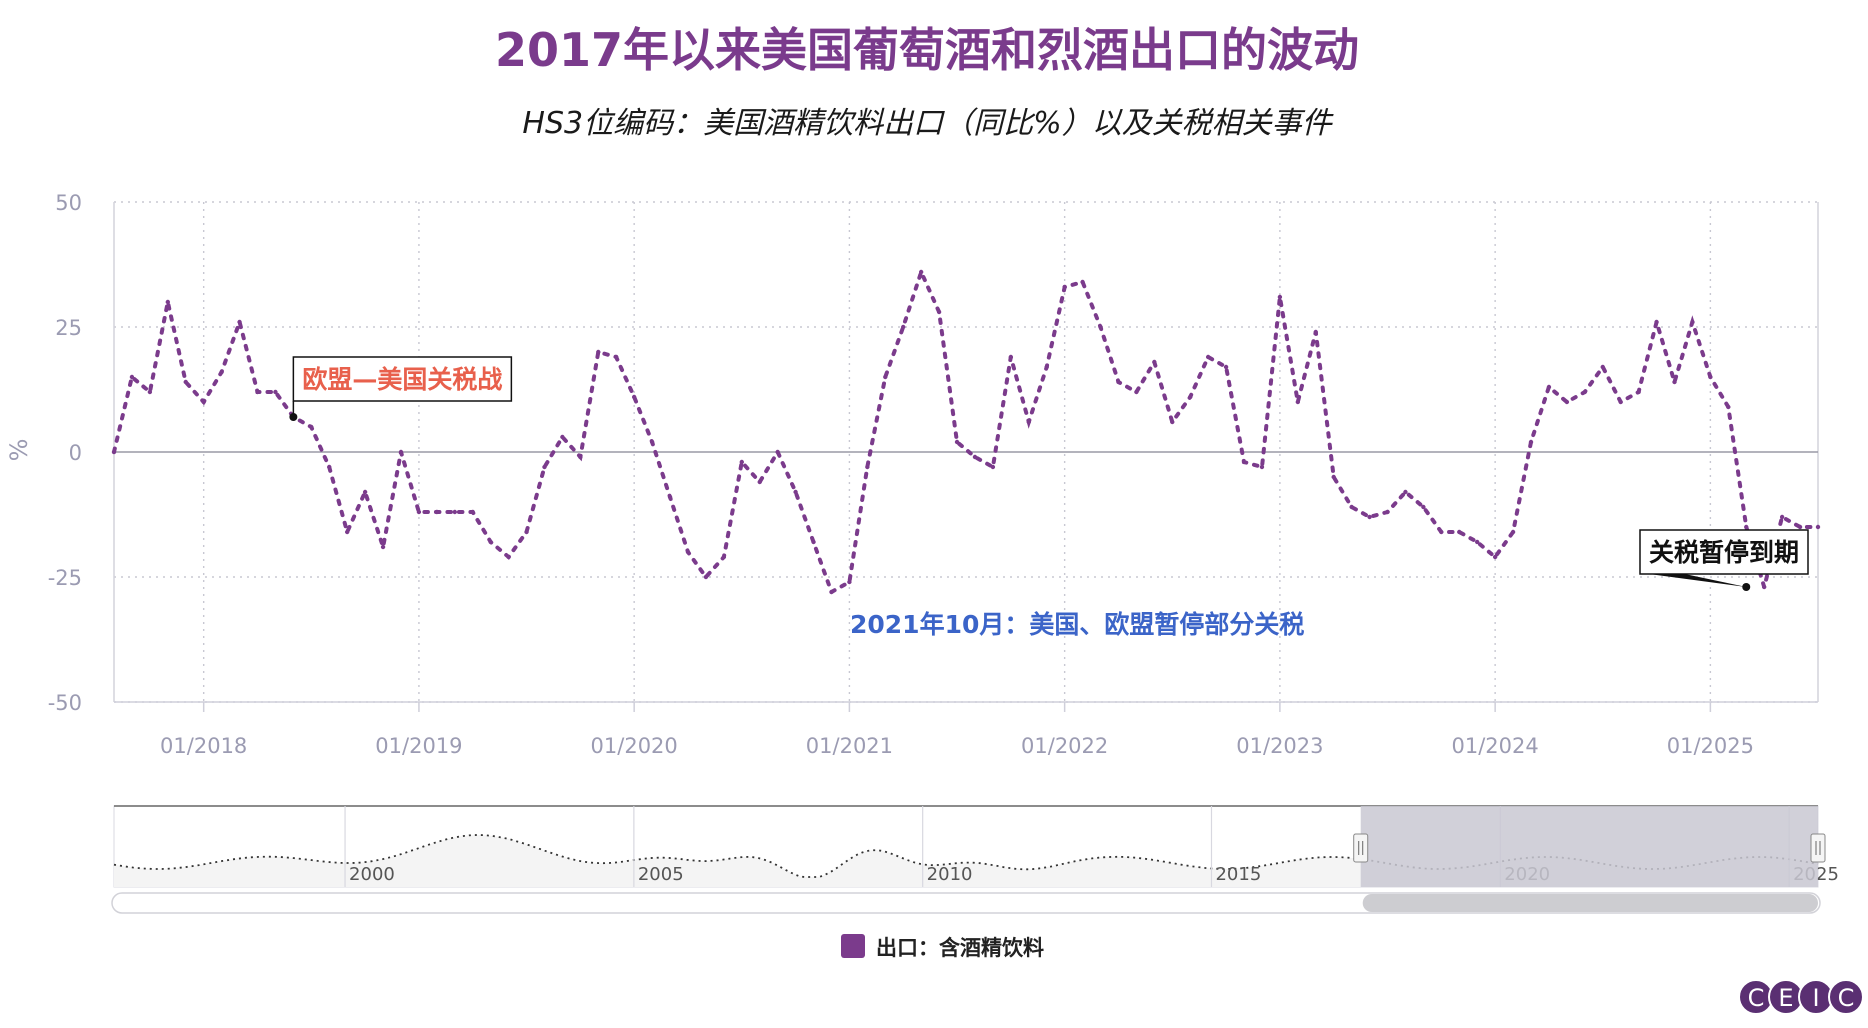 The height and width of the screenshot is (1028, 1868). Describe the element at coordinates (1279, 746) in the screenshot. I see `x-tick-label: 01/2023` at that location.